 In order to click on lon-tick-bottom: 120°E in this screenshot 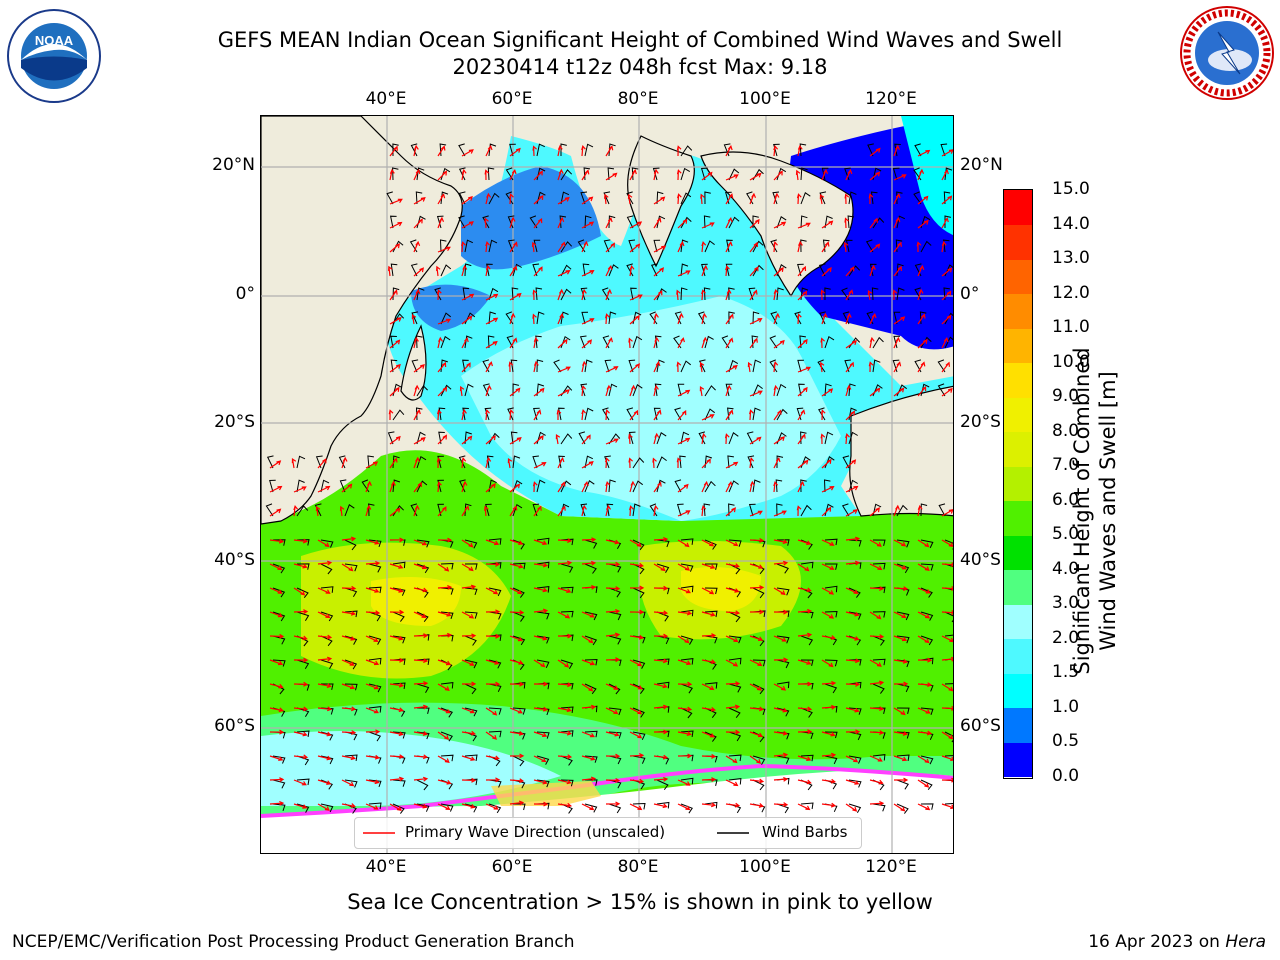, I will do `click(891, 867)`.